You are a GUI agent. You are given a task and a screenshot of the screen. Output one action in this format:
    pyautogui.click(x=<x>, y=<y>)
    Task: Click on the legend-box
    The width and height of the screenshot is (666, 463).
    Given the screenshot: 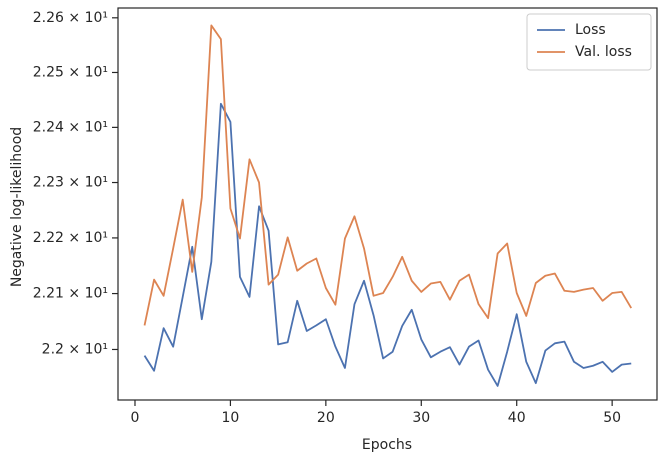 What is the action you would take?
    pyautogui.click(x=589, y=42)
    